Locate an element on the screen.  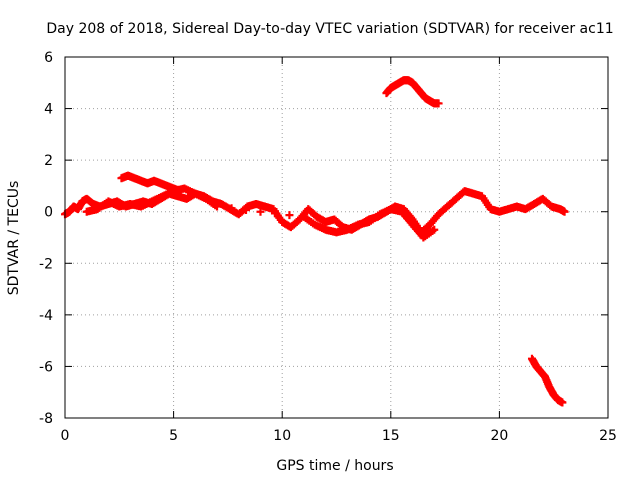
y-tick-label: 6 is located at coordinates (48, 58).